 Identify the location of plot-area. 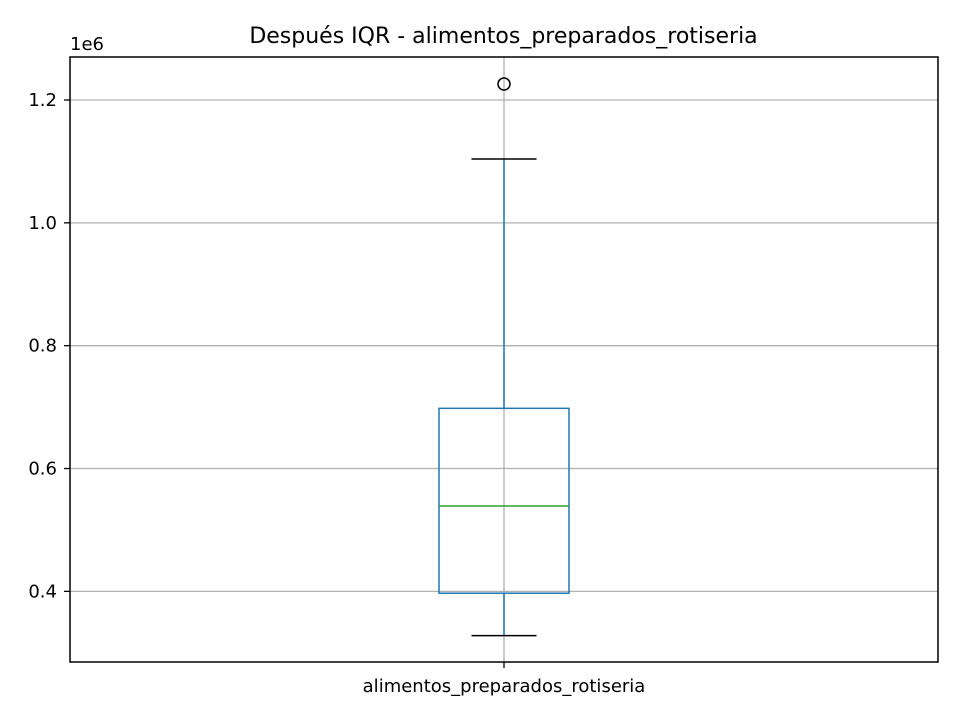
(504, 357).